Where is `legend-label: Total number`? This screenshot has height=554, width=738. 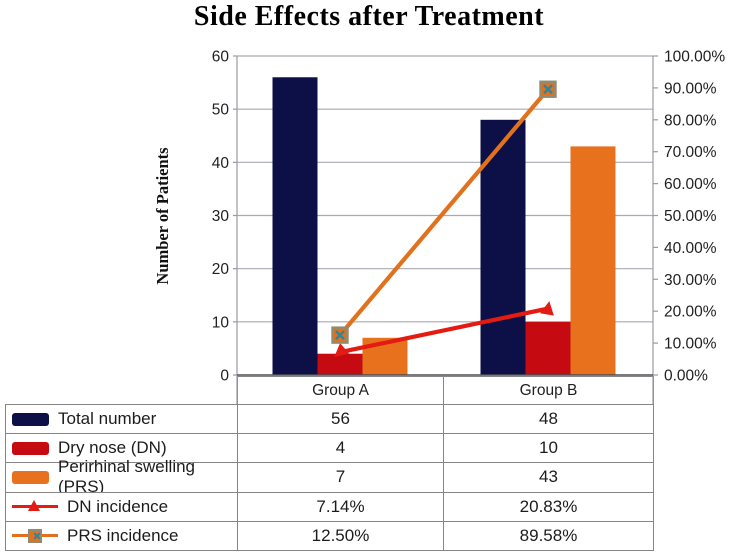 legend-label: Total number is located at coordinates (107, 419).